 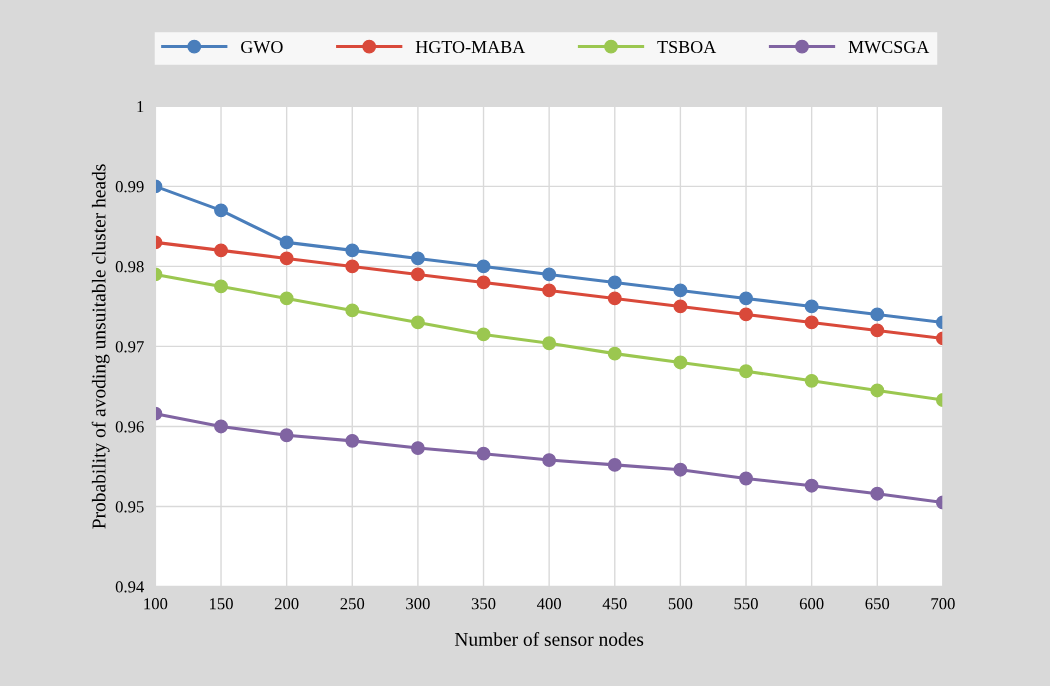 What do you see at coordinates (156, 604) in the screenshot?
I see `x-tick-label: 100` at bounding box center [156, 604].